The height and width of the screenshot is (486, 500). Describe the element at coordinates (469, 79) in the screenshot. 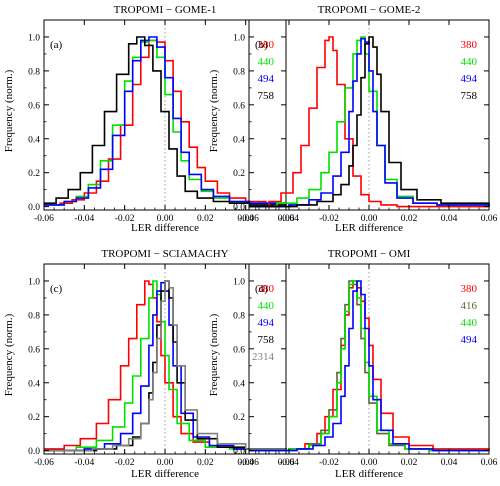

I see `panel-b-legend-494: 494` at that location.